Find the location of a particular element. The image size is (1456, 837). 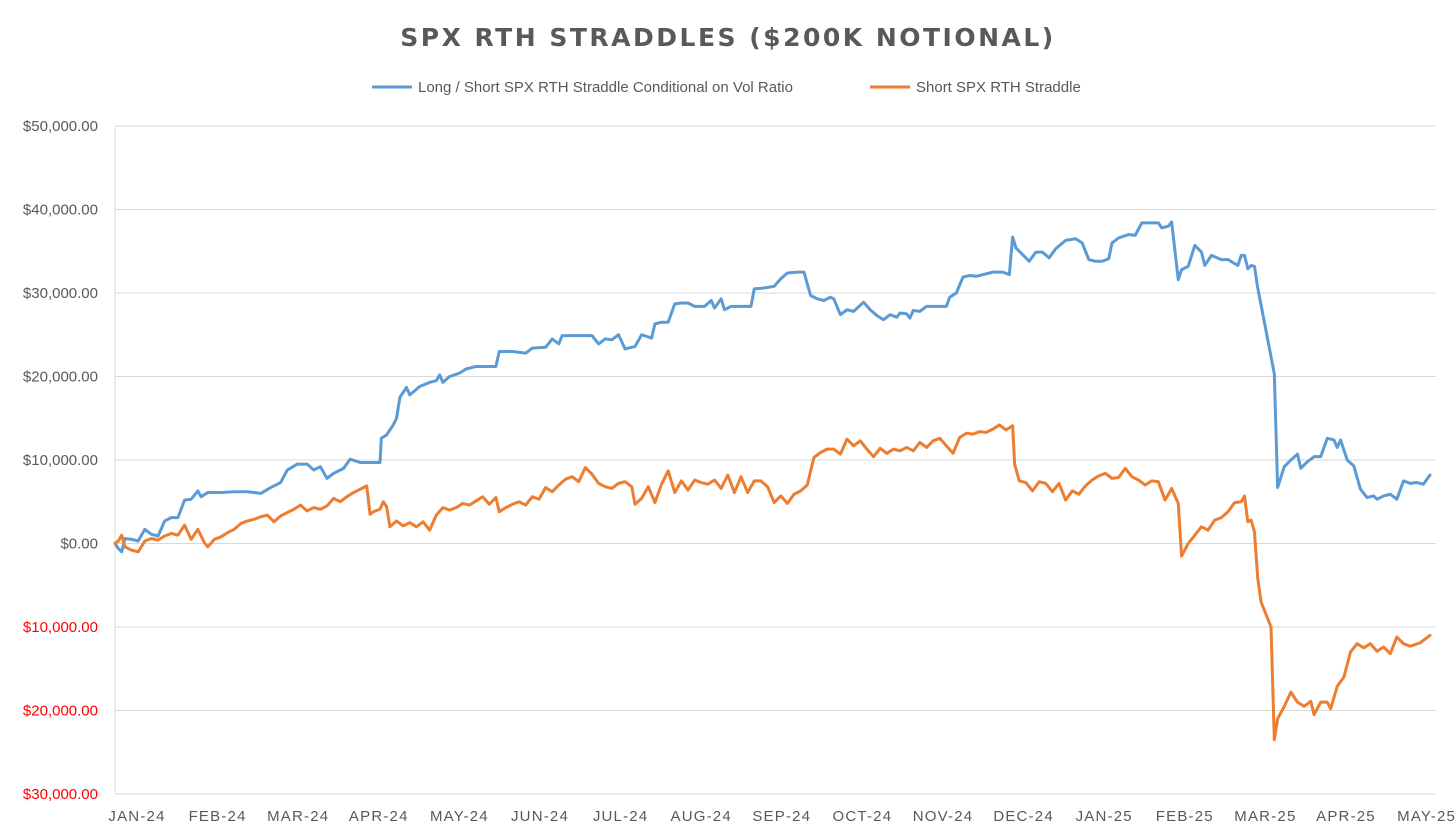

x-tick-label: JAN-24 is located at coordinates (136, 816).